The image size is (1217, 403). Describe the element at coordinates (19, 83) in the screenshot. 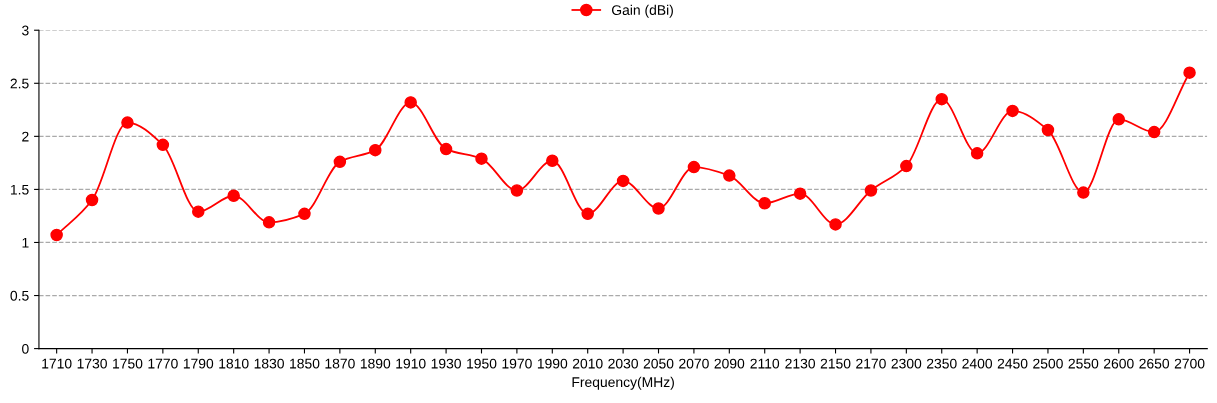

I see `y-tick-label: 2.5` at that location.